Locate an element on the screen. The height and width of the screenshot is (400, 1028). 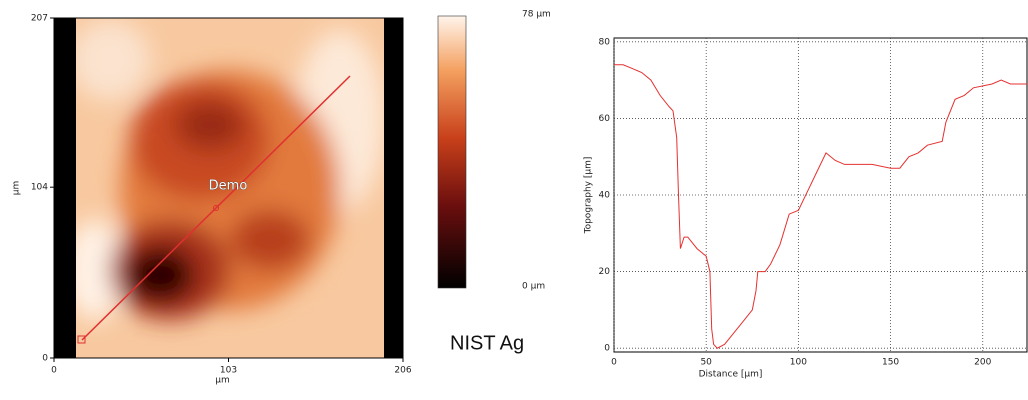
y-tick-label: 104 is located at coordinates (39, 188).